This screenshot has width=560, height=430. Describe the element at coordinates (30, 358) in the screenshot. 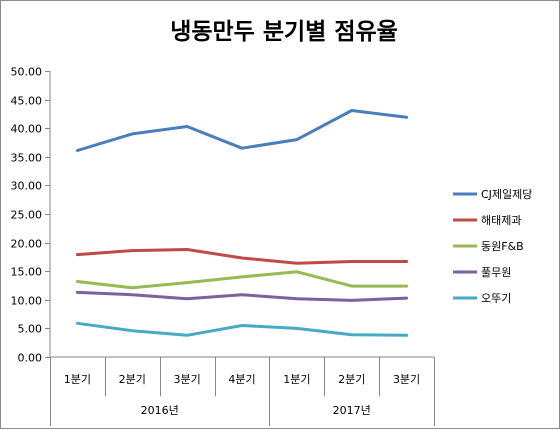

I see `y-tick-label: 0.00` at that location.